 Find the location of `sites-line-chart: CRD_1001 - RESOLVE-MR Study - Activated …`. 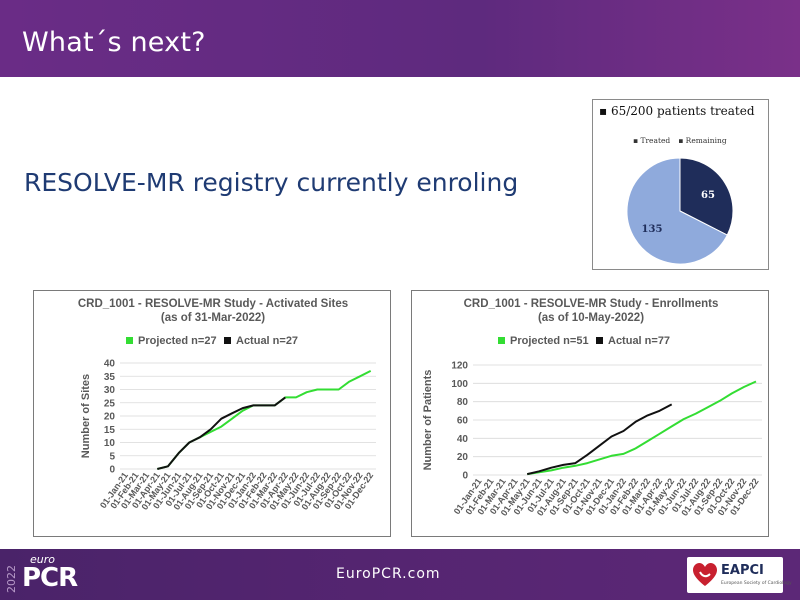

sites-line-chart: CRD_1001 - RESOLVE-MR Study - Activated … is located at coordinates (227, 405).